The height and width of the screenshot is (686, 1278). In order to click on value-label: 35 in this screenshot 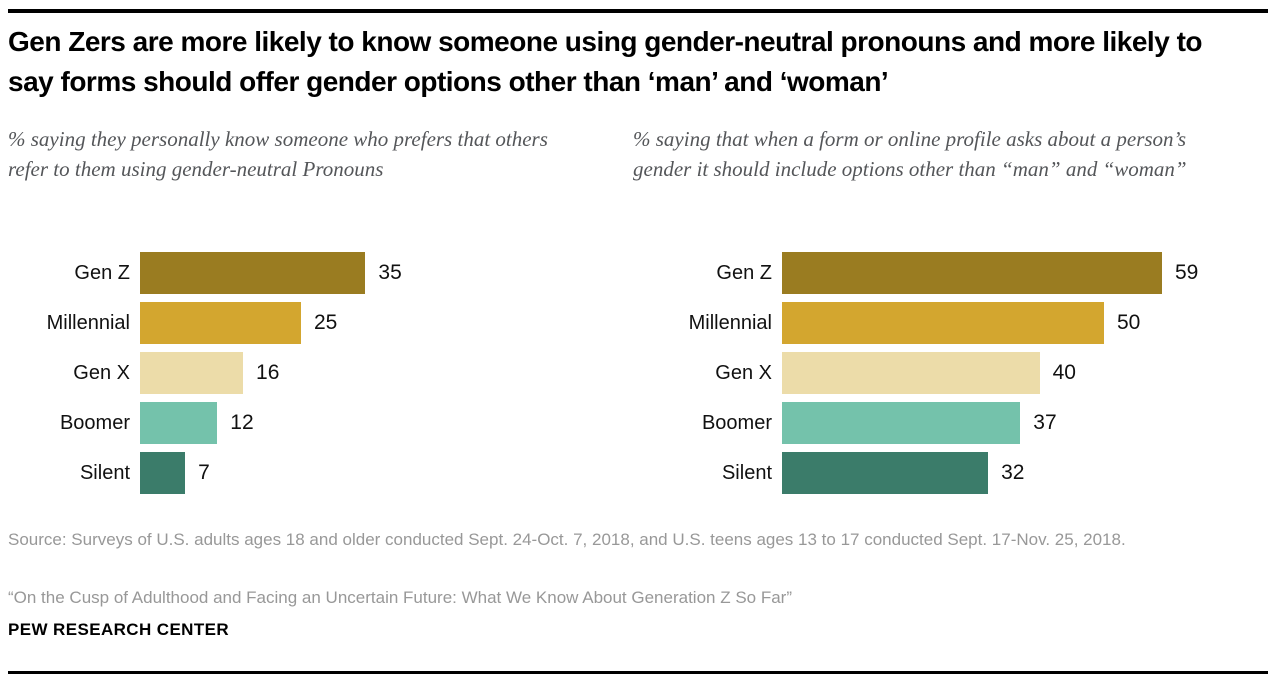, I will do `click(390, 272)`.